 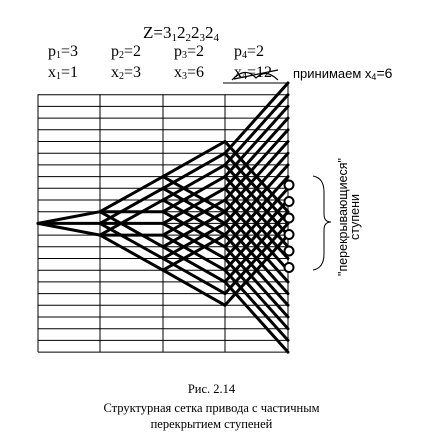 What do you see at coordinates (355, 217) in the screenshot?
I see `side-label-steps: ступени` at bounding box center [355, 217].